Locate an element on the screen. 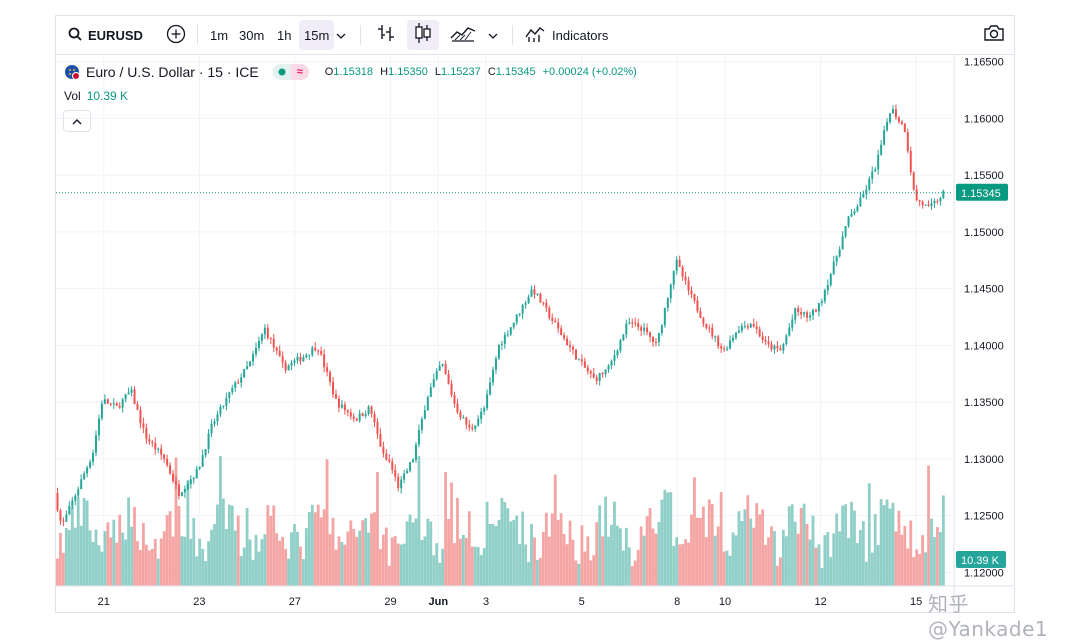  market-status-icon is located at coordinates (281, 72).